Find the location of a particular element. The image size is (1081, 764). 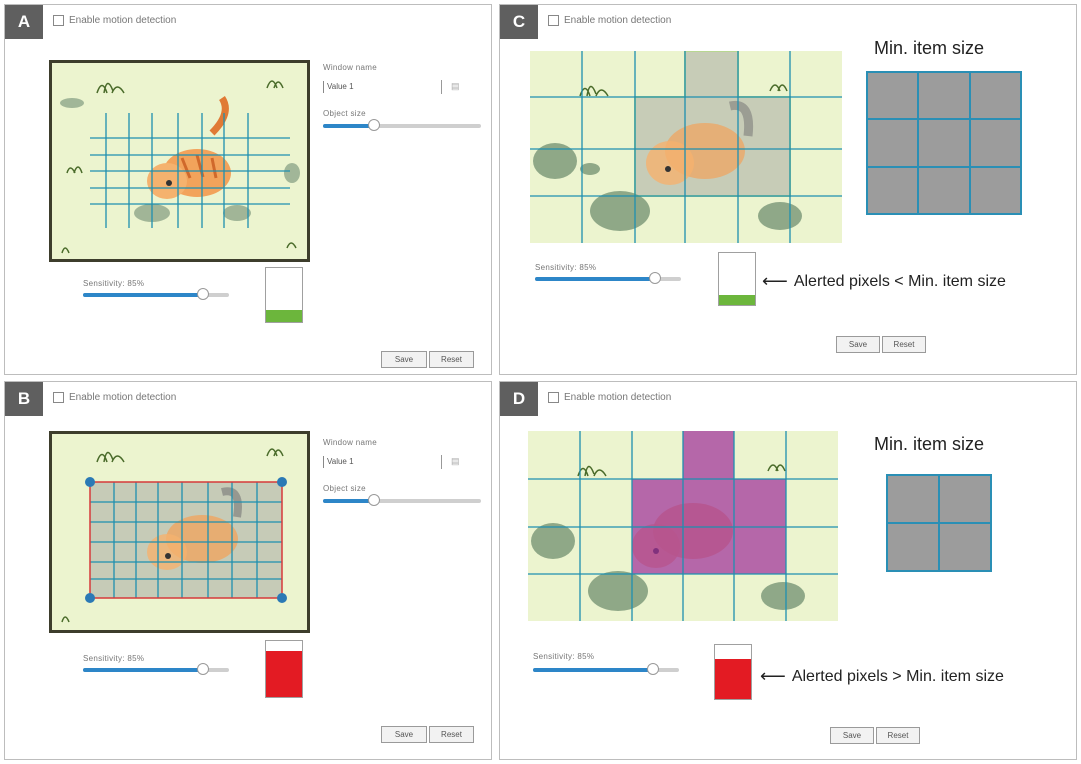

resize-handles is located at coordinates (186, 540).